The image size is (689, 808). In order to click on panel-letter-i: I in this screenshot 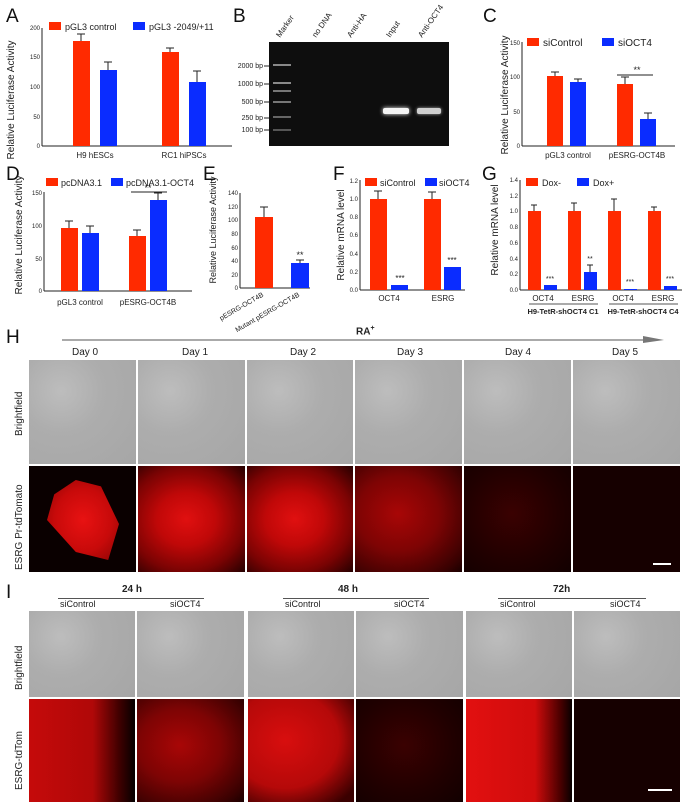, I will do `click(9, 592)`.